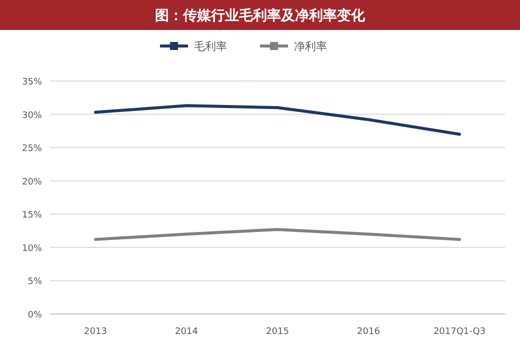 Image resolution: width=520 pixels, height=352 pixels. Describe the element at coordinates (210, 46) in the screenshot. I see `legend-label: 毛利率` at that location.